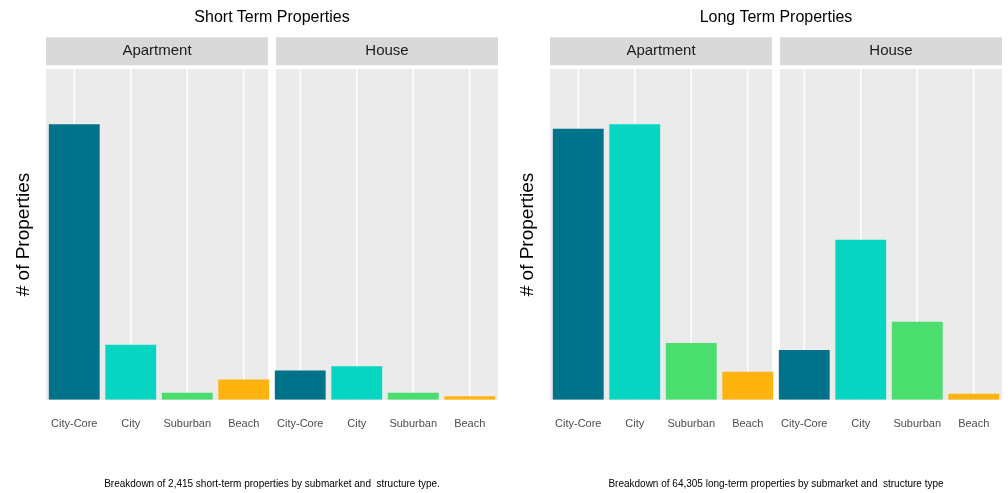 Image resolution: width=1008 pixels, height=493 pixels. I want to click on chart-title: Long Term Properties, so click(776, 17).